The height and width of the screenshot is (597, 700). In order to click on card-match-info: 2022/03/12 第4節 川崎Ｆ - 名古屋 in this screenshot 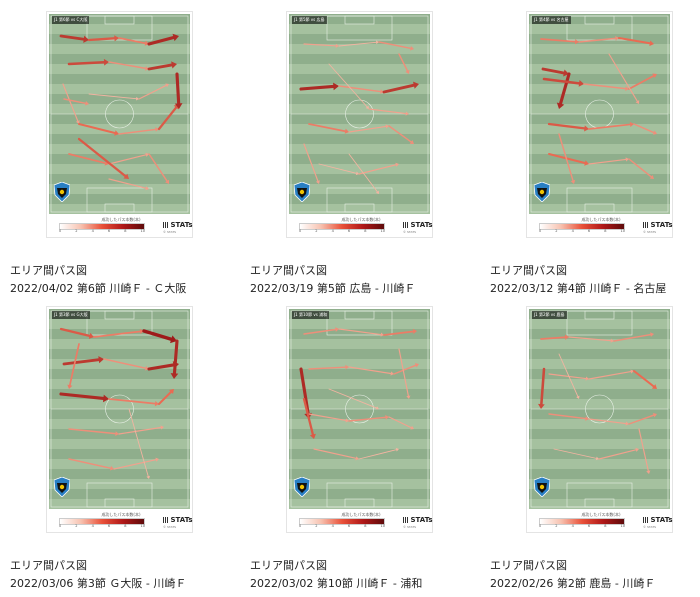, I will do `click(578, 288)`.